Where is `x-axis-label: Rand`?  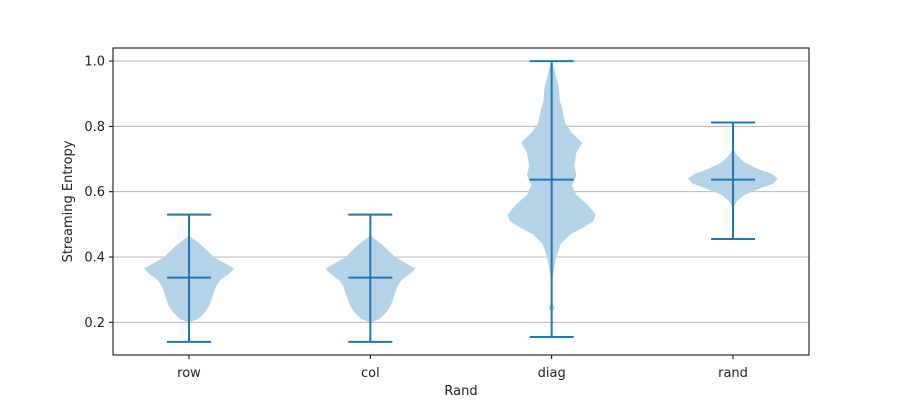 x-axis-label: Rand is located at coordinates (460, 391).